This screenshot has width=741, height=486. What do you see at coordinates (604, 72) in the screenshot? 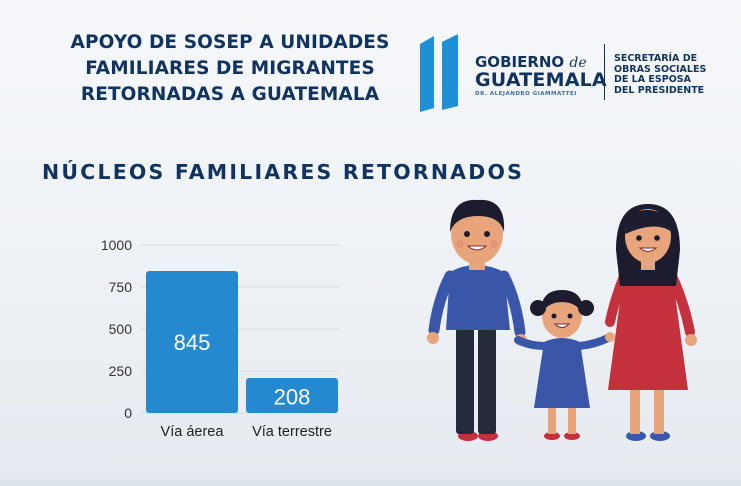
I see `logo-divider` at bounding box center [604, 72].